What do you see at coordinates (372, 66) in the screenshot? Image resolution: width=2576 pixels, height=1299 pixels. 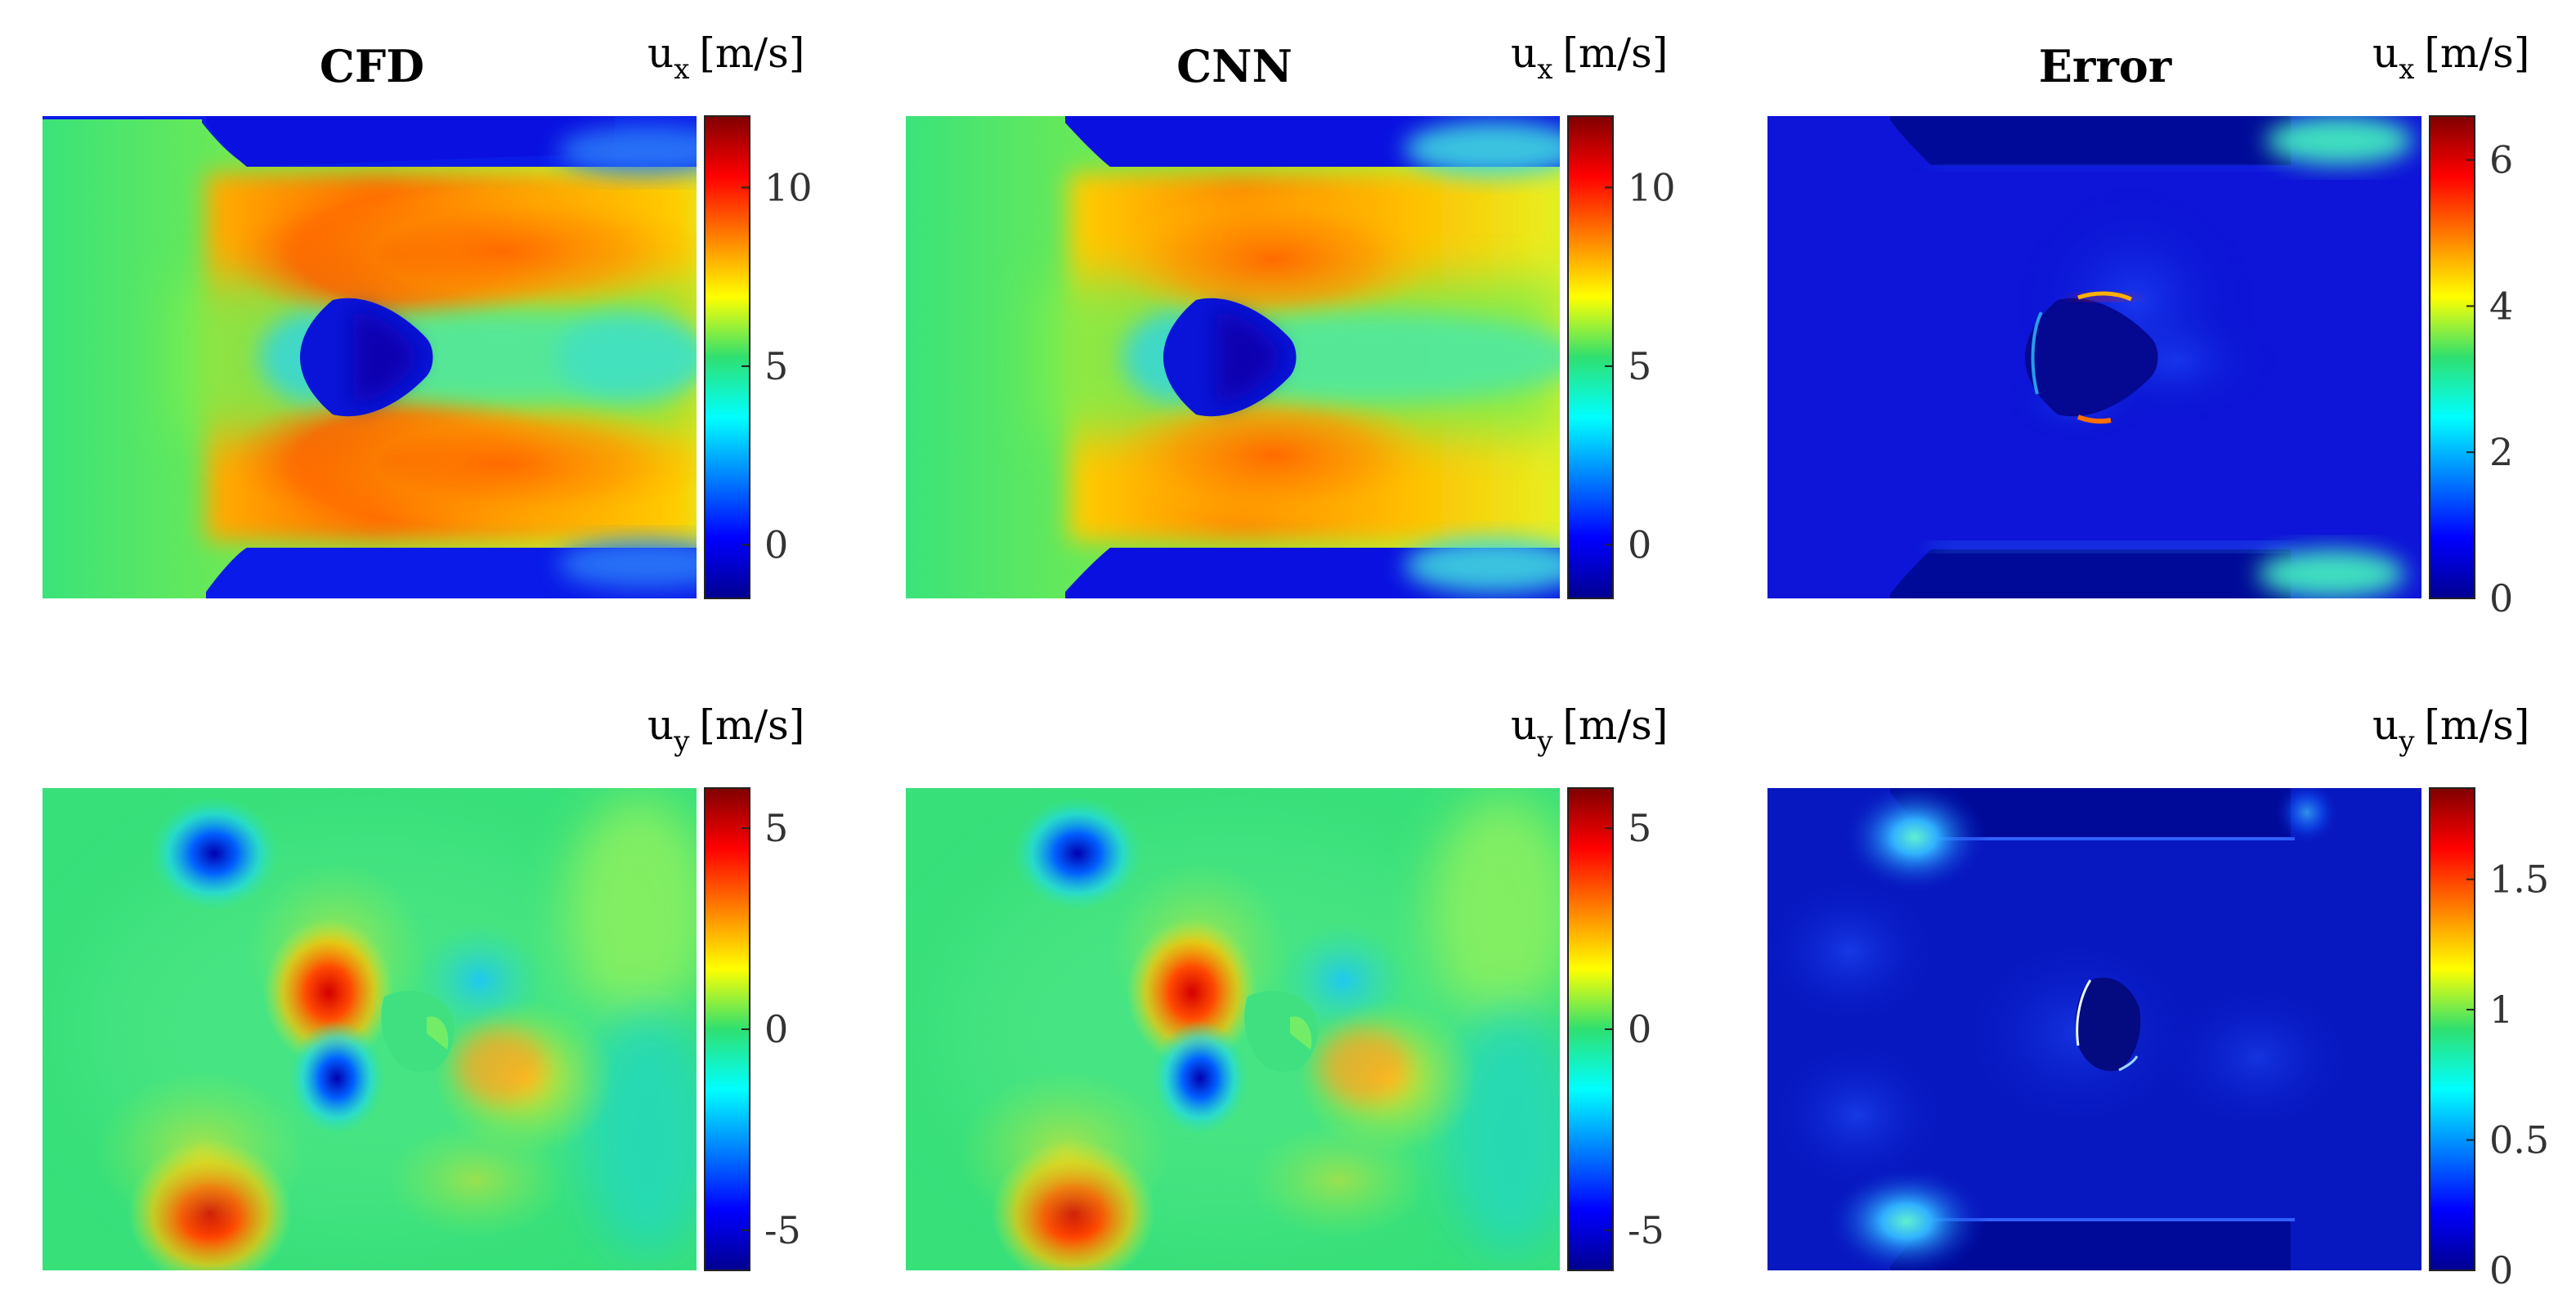 I see `column-title-cfd: CFD` at bounding box center [372, 66].